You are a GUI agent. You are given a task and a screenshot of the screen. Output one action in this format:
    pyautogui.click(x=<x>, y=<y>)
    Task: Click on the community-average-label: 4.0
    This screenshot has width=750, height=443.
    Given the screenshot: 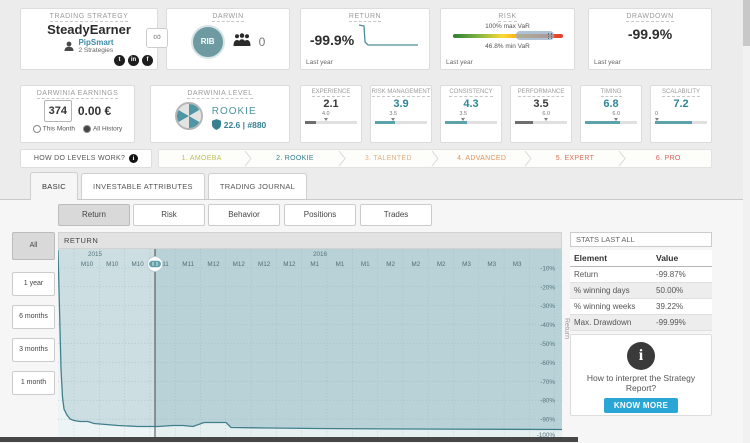 What is the action you would take?
    pyautogui.click(x=325, y=114)
    